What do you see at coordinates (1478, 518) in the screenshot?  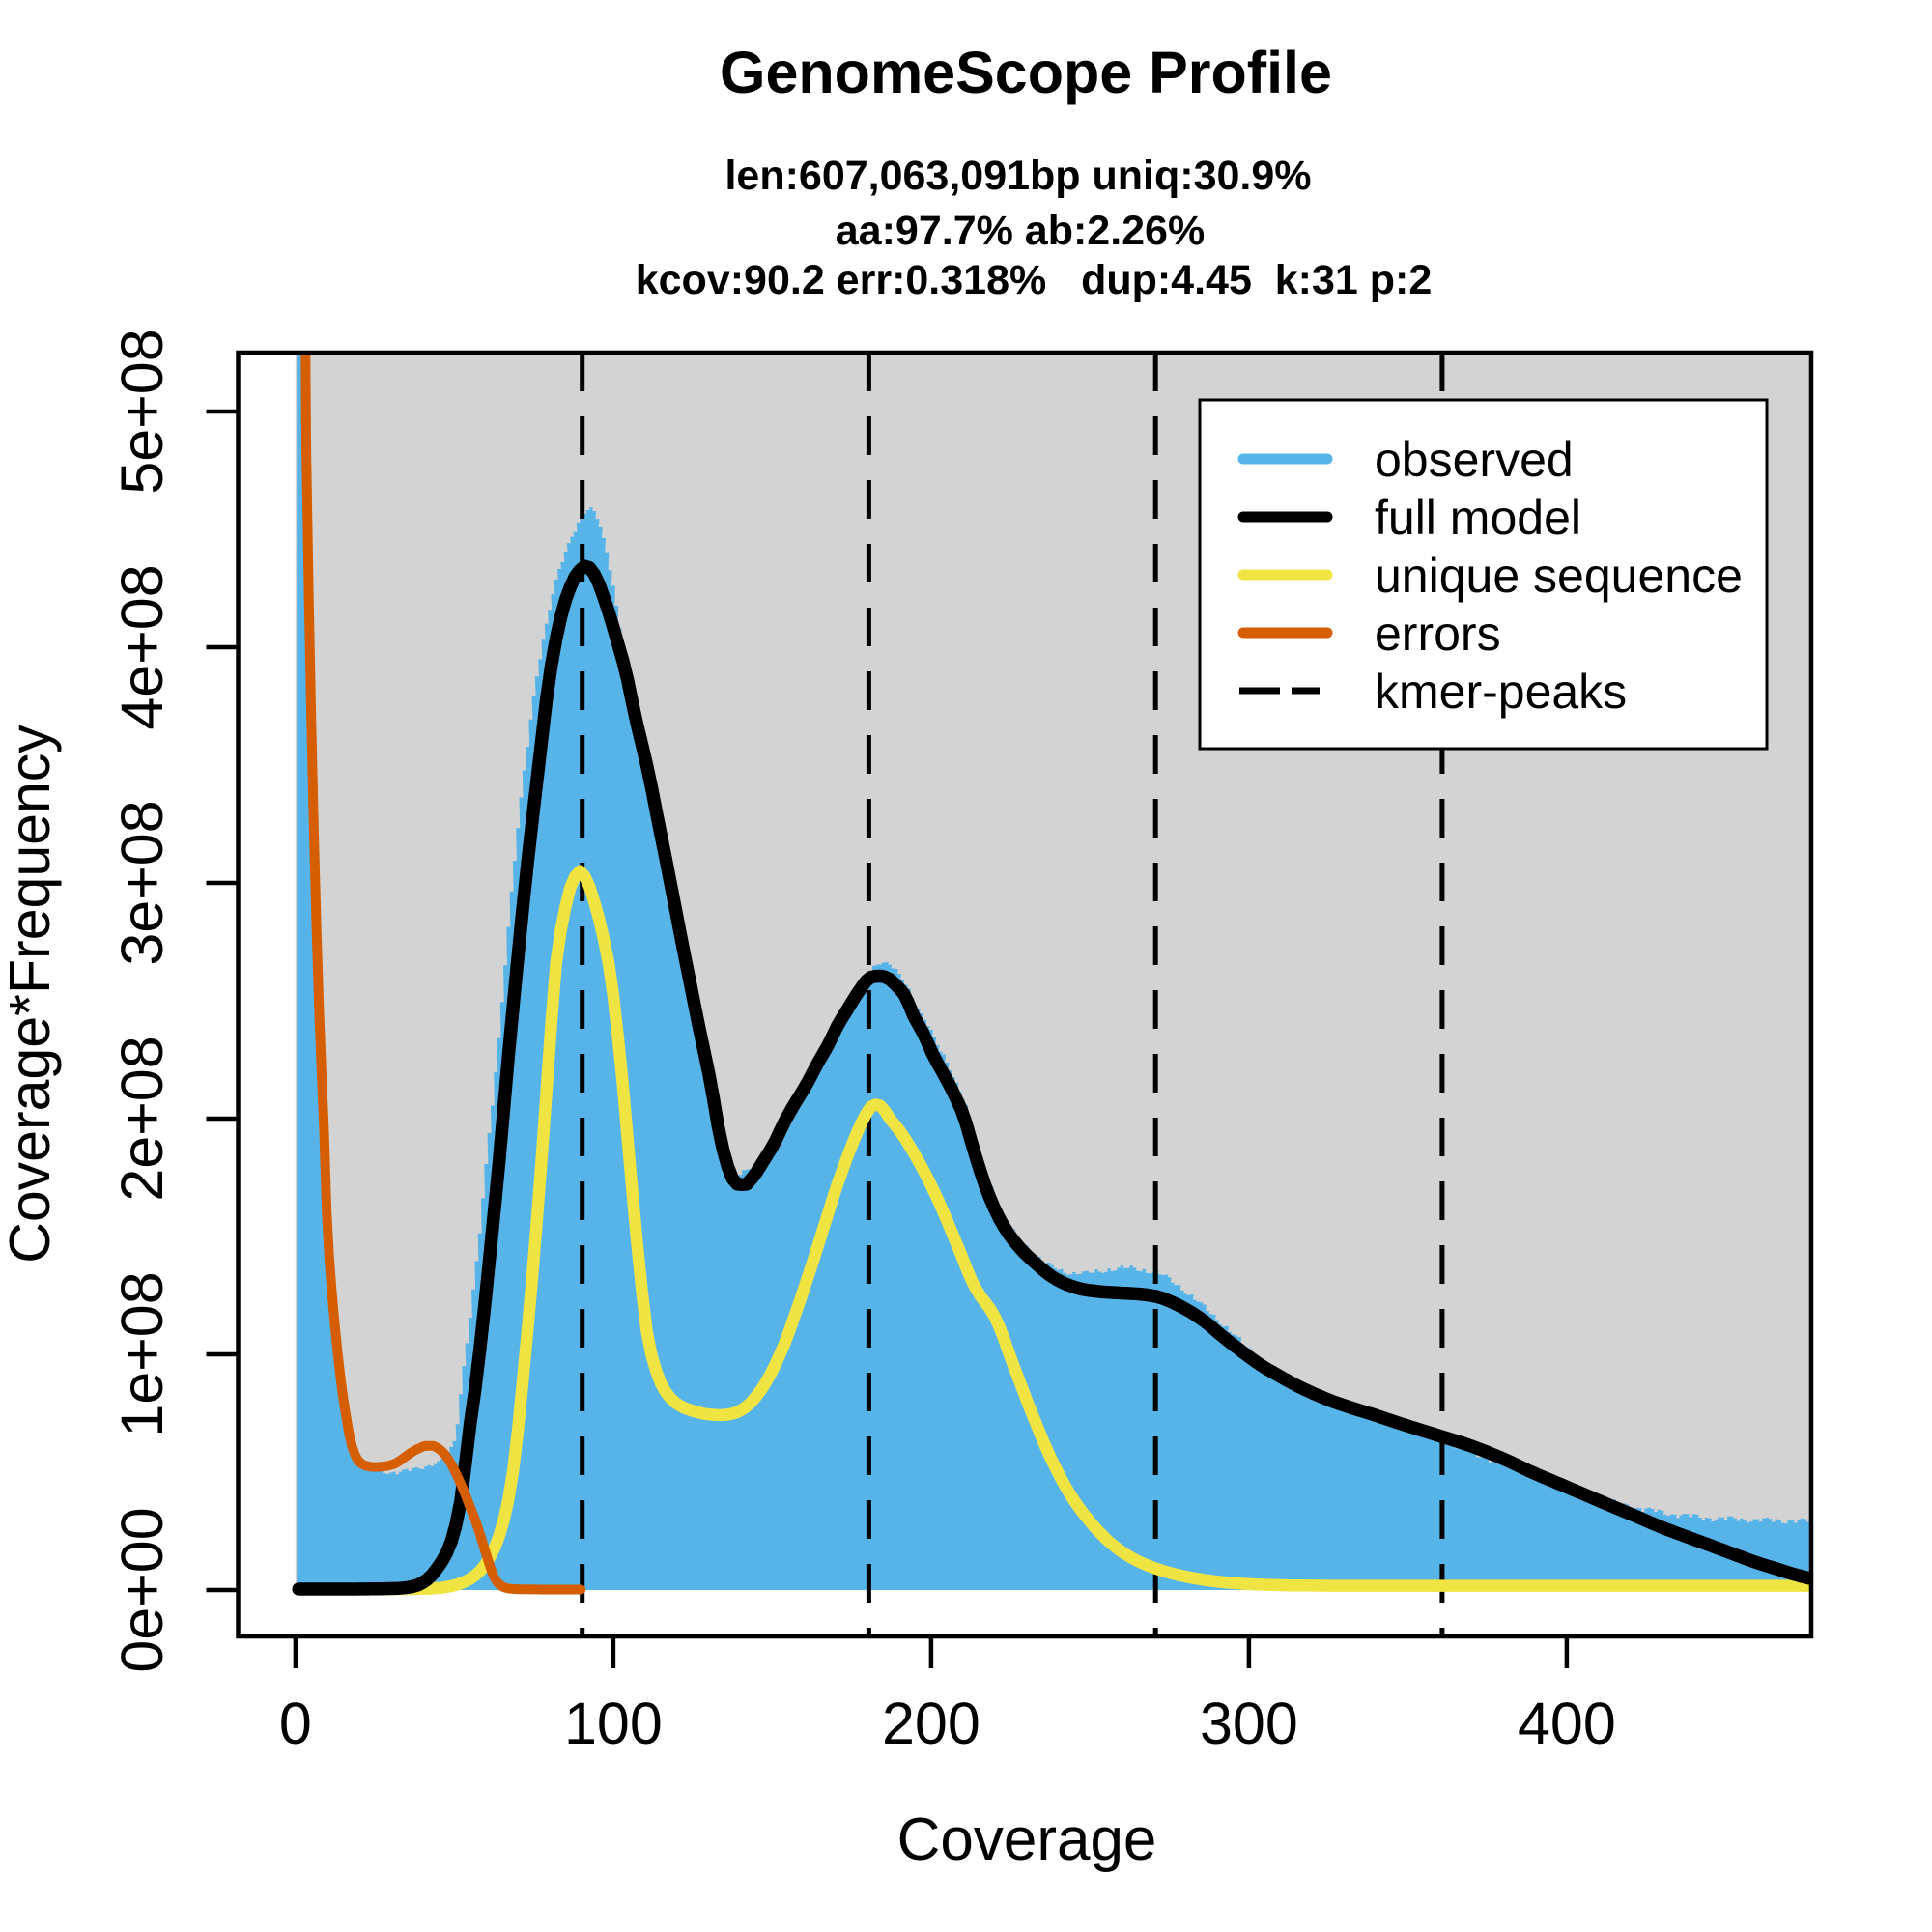 I see `svg-text: full model` at bounding box center [1478, 518].